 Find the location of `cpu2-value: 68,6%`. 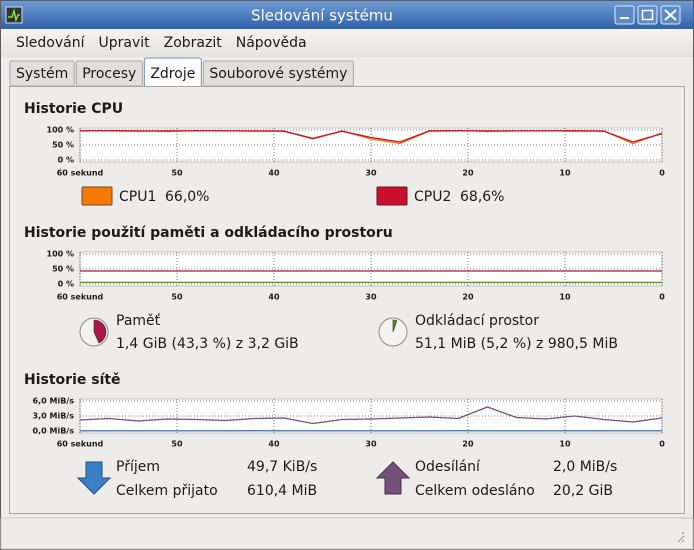

cpu2-value: 68,6% is located at coordinates (482, 197).